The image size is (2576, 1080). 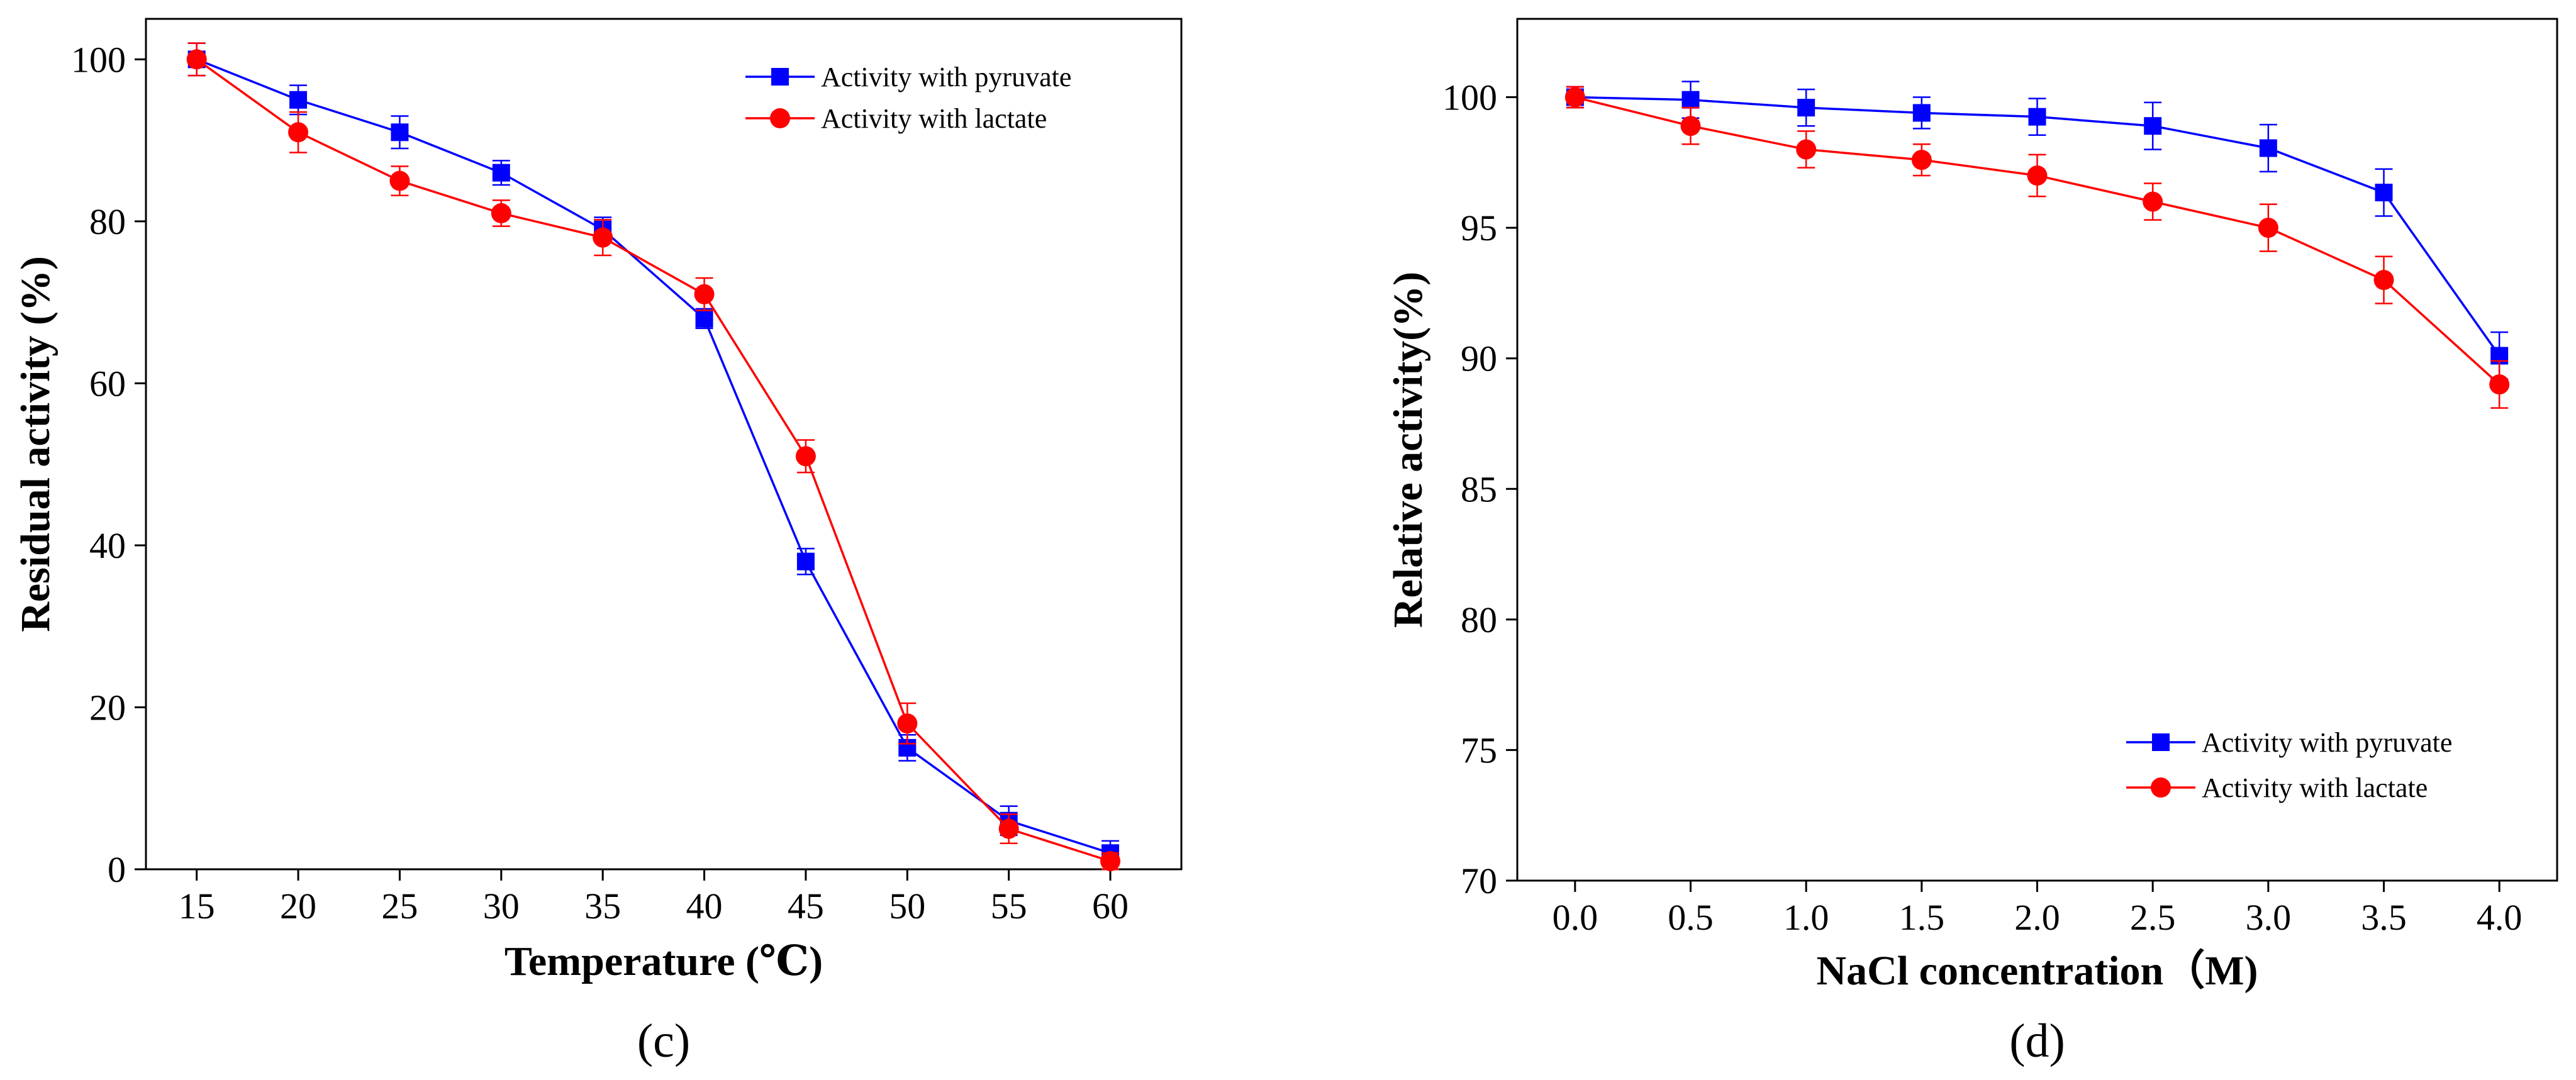 I want to click on x-tick-label: 15, so click(x=197, y=907).